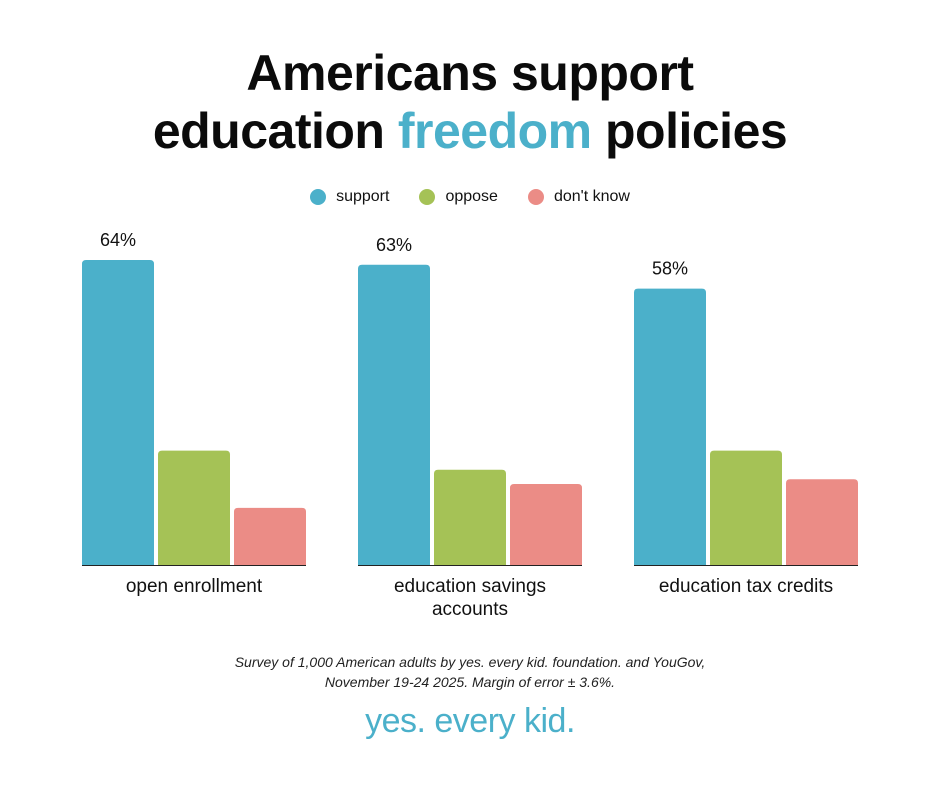  I want to click on title-line-2: education freedom policies, so click(470, 131).